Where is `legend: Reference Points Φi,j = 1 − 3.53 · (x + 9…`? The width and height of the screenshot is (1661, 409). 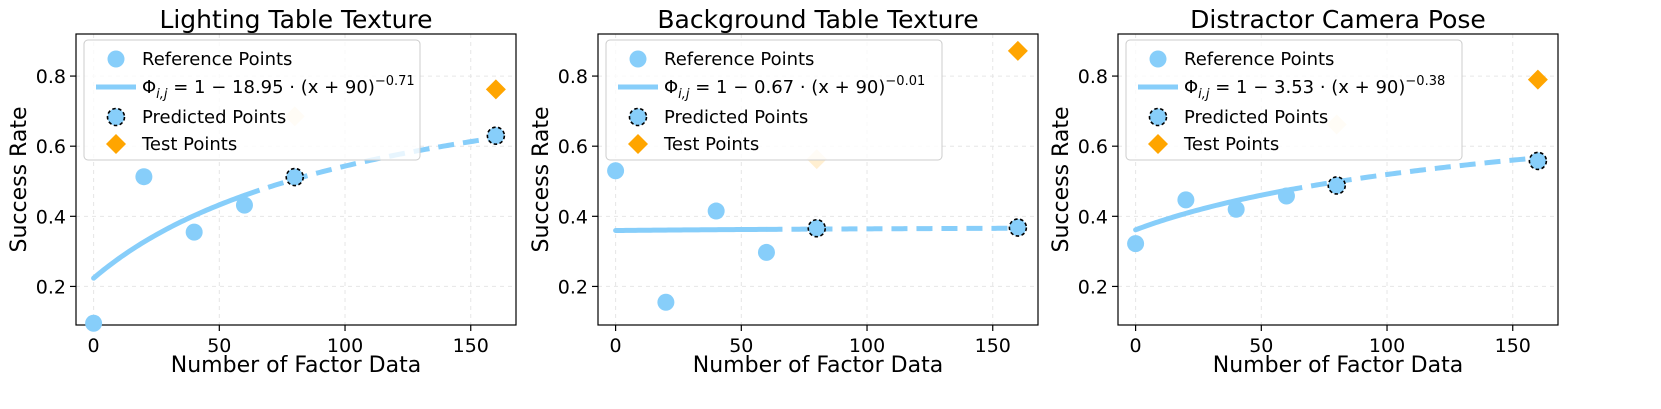 legend: Reference Points Φi,j = 1 − 3.53 · (x + 9… is located at coordinates (1294, 100).